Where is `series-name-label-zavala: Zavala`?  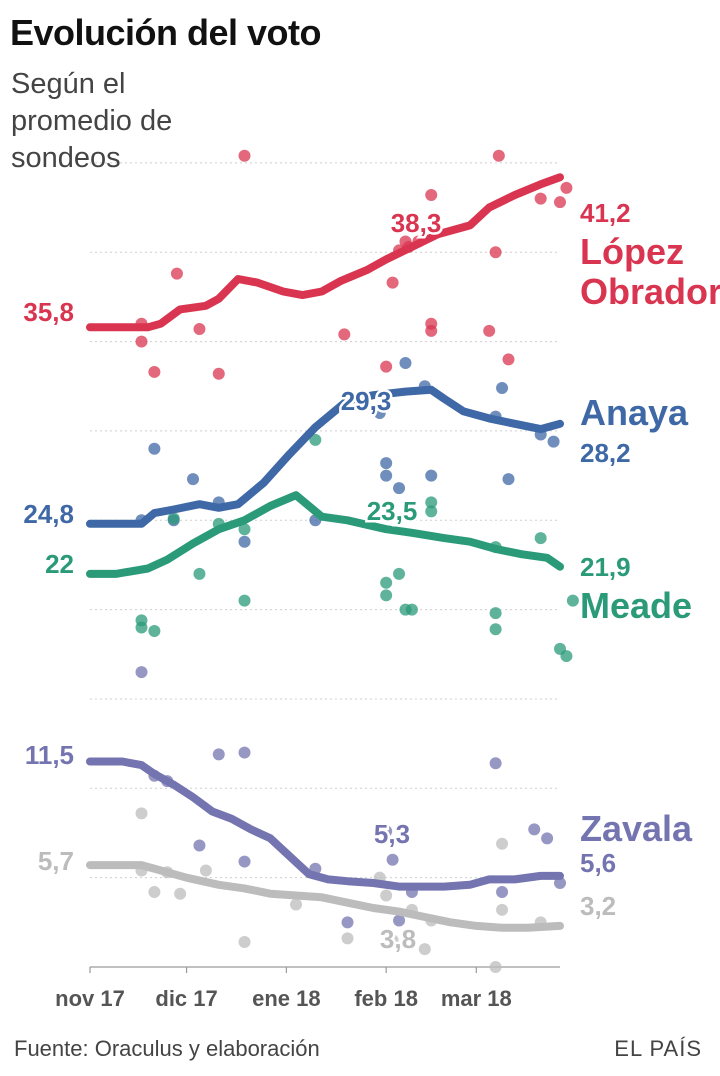 series-name-label-zavala: Zavala is located at coordinates (636, 828).